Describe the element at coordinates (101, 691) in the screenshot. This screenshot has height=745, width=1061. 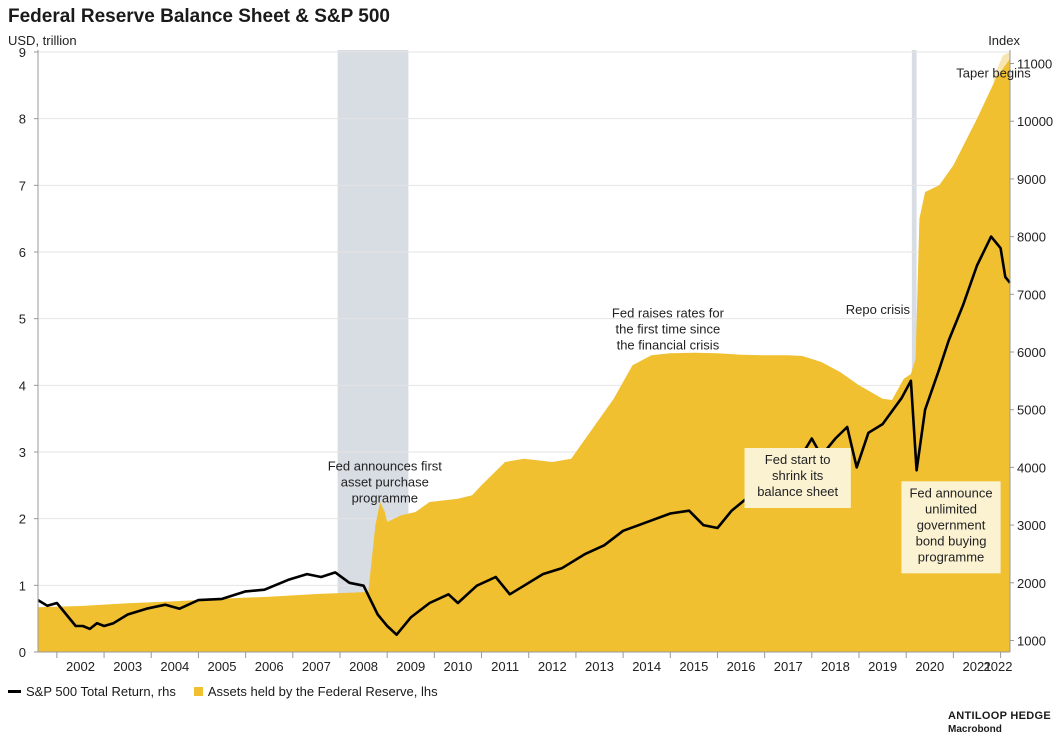
I see `legend-label-sp500: S&P 500 Total Return, rhs` at that location.